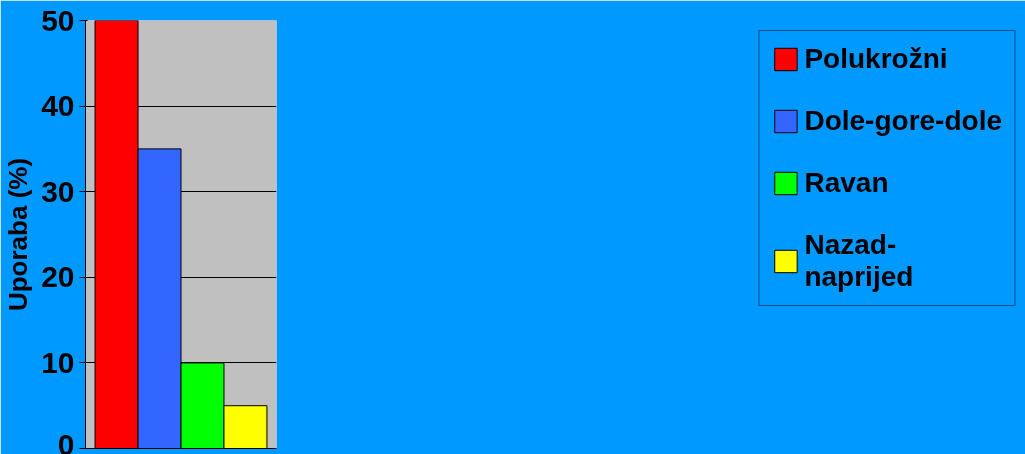 This screenshot has height=454, width=1025. I want to click on legend-label: Ravan, so click(846, 183).